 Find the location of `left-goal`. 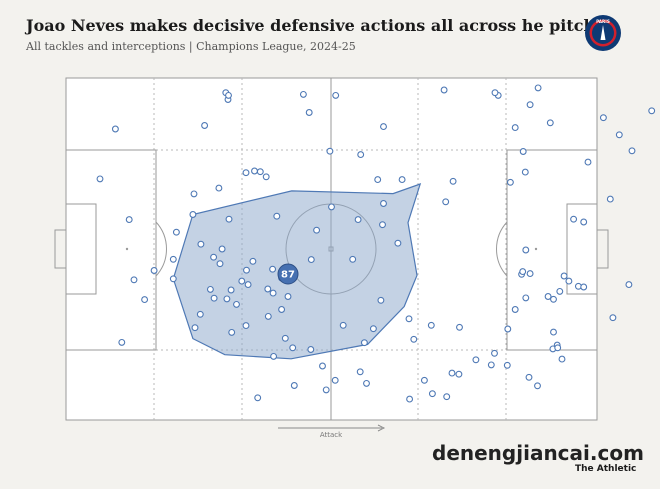

left-goal is located at coordinates (60, 249).